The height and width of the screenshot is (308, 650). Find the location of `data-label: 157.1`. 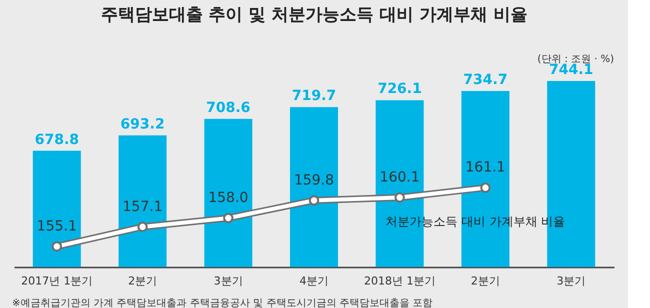

data-label: 157.1 is located at coordinates (142, 206).